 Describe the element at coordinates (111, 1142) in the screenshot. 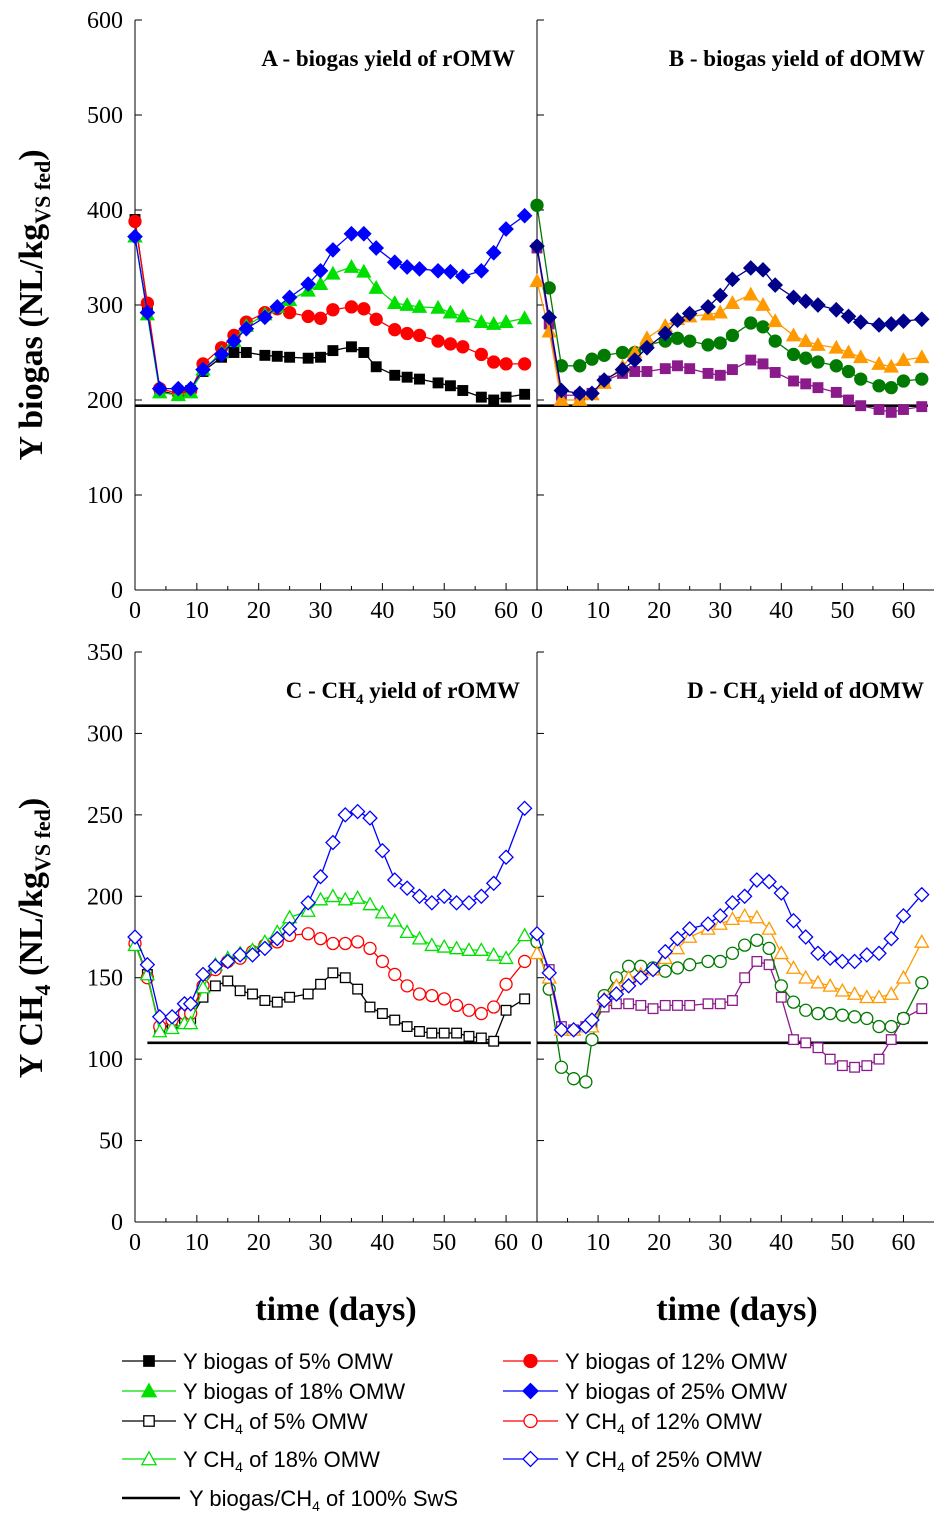

I see `y-tick-label: 50` at that location.